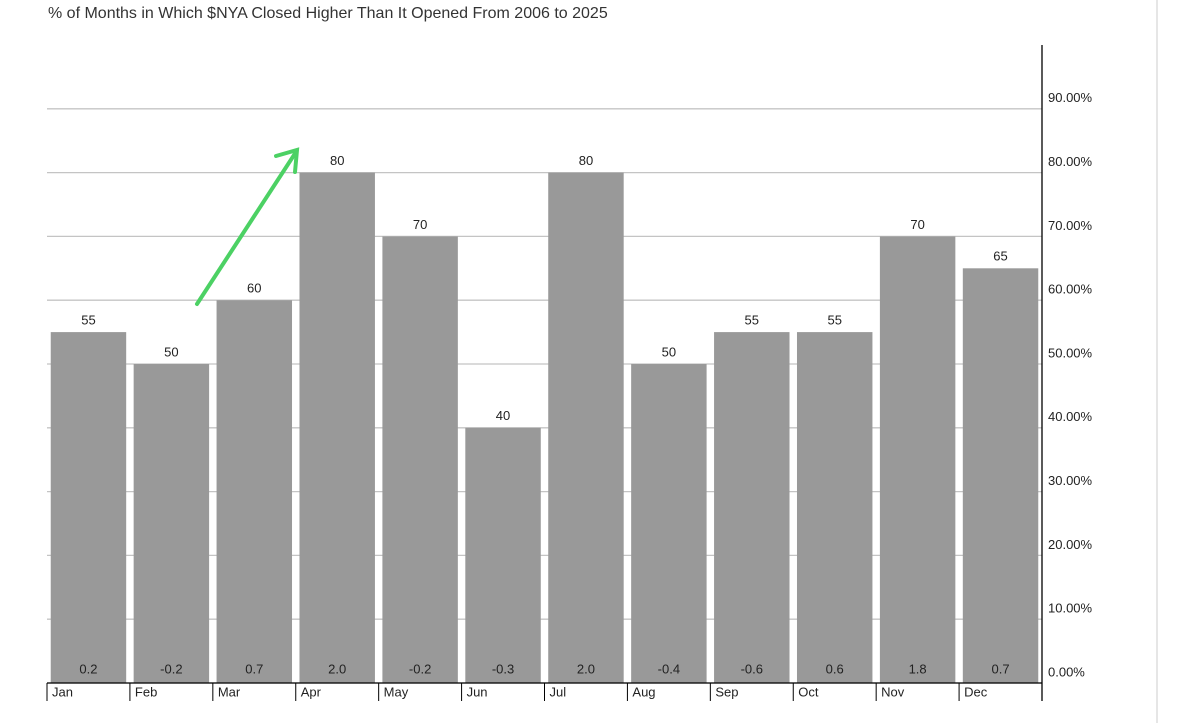  Describe the element at coordinates (1070, 352) in the screenshot. I see `y-tick-label: 50.00%` at that location.